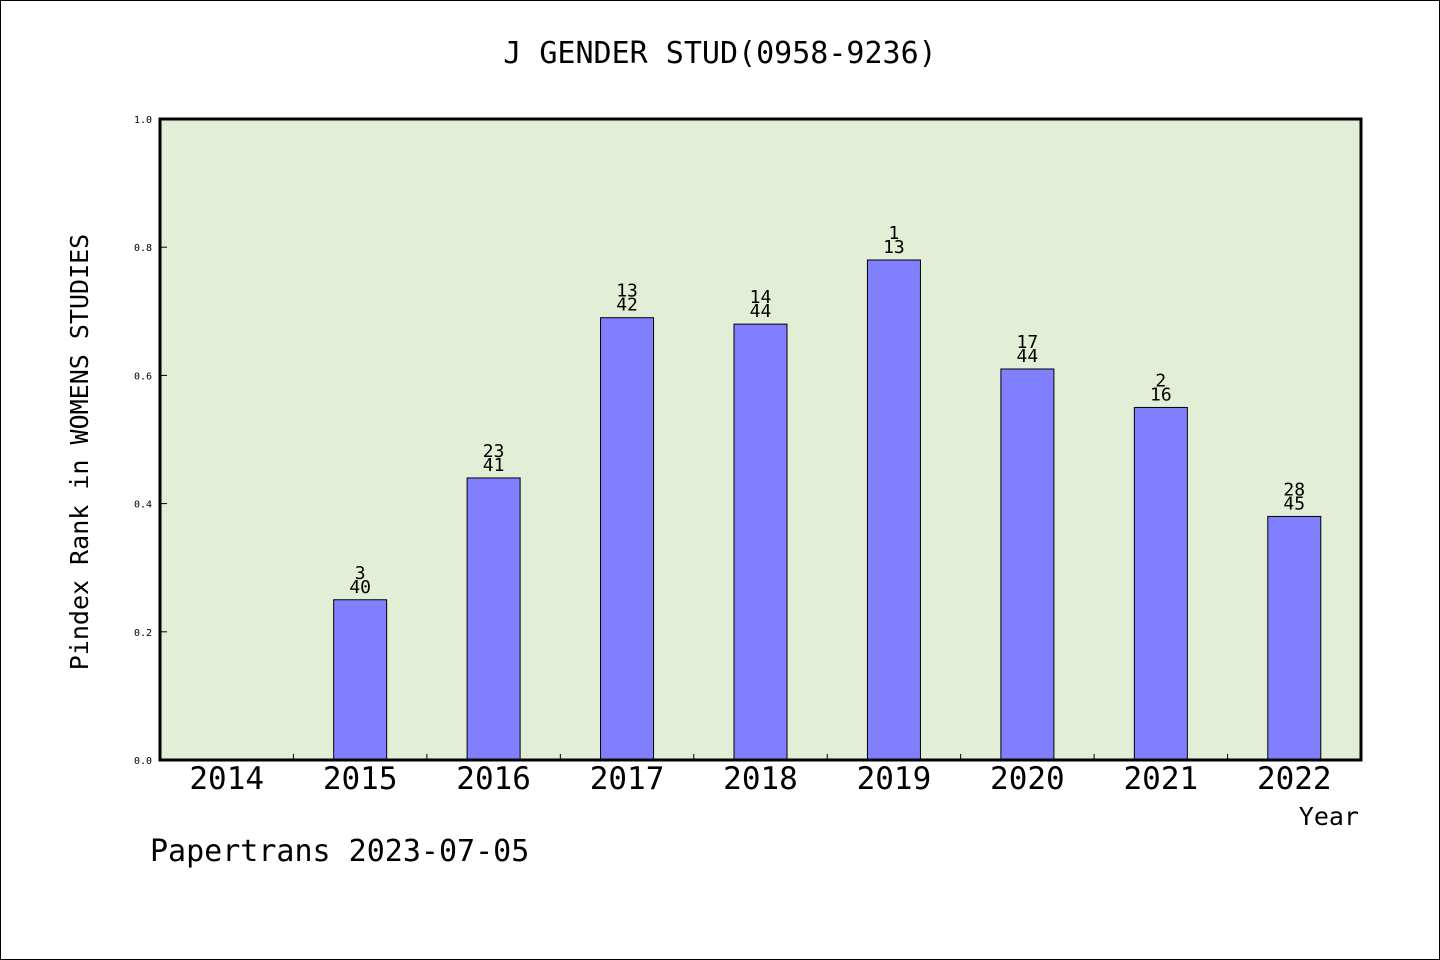 This screenshot has height=960, width=1440. I want to click on bar-label-top-2015: 3, so click(360, 573).